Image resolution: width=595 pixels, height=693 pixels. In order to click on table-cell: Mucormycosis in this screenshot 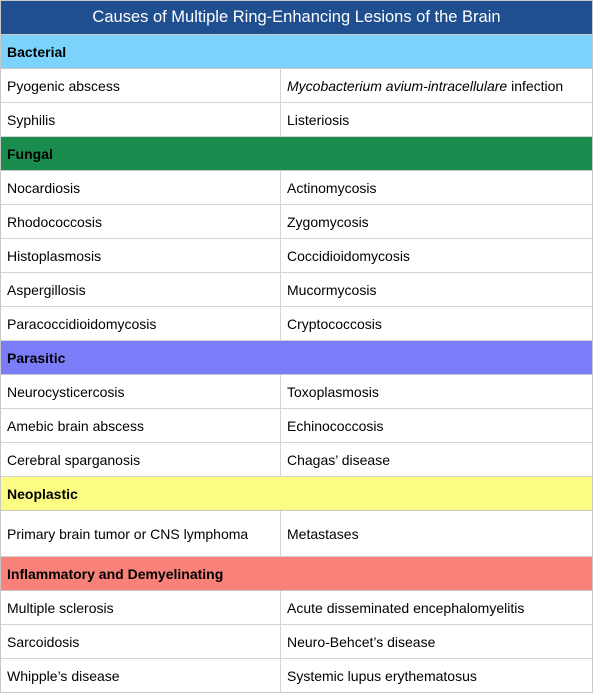, I will do `click(332, 289)`.